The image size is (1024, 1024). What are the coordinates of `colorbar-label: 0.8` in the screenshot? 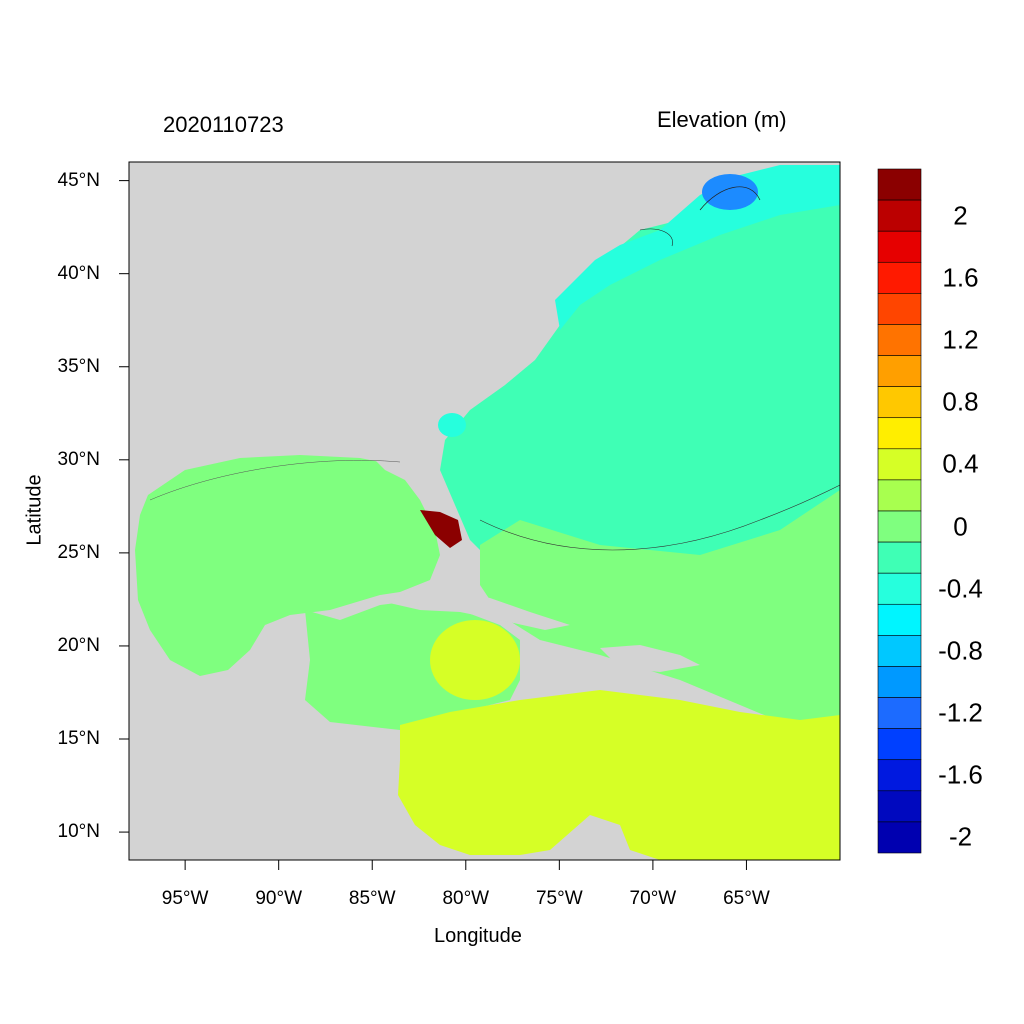 It's located at (960, 401).